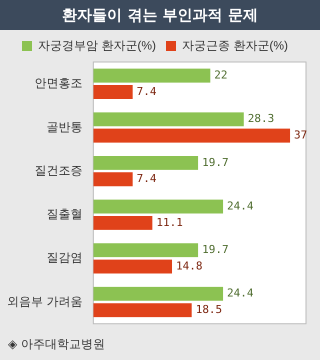 Image resolution: width=320 pixels, height=360 pixels. What do you see at coordinates (160, 15) in the screenshot?
I see `chart-title: 환자들이 겪는 부인과적 문제` at bounding box center [160, 15].